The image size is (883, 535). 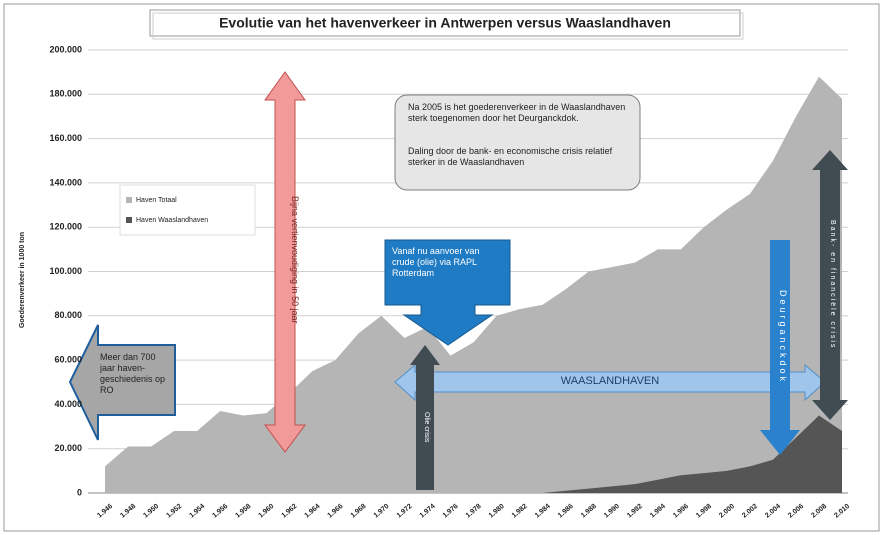 I want to click on title-shadow, so click(x=448, y=26).